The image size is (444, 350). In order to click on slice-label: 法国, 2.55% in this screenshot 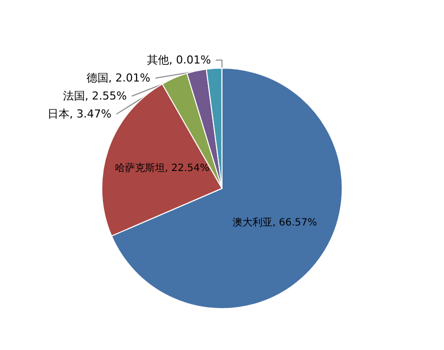, I will do `click(94, 96)`.